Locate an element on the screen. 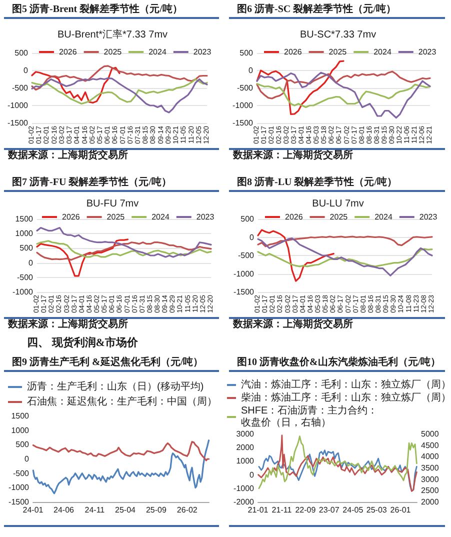  legend-label: 柴油：炼油工序：毛利：山东：独立炼厂（周） is located at coordinates (346, 398).